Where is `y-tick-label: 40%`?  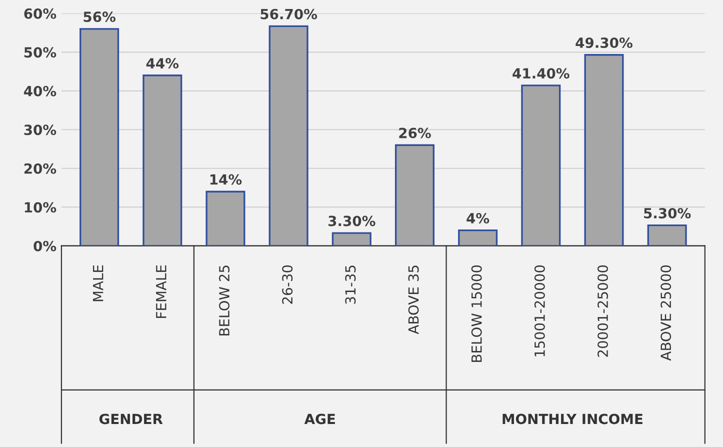 y-tick-label: 40% is located at coordinates (40, 91).